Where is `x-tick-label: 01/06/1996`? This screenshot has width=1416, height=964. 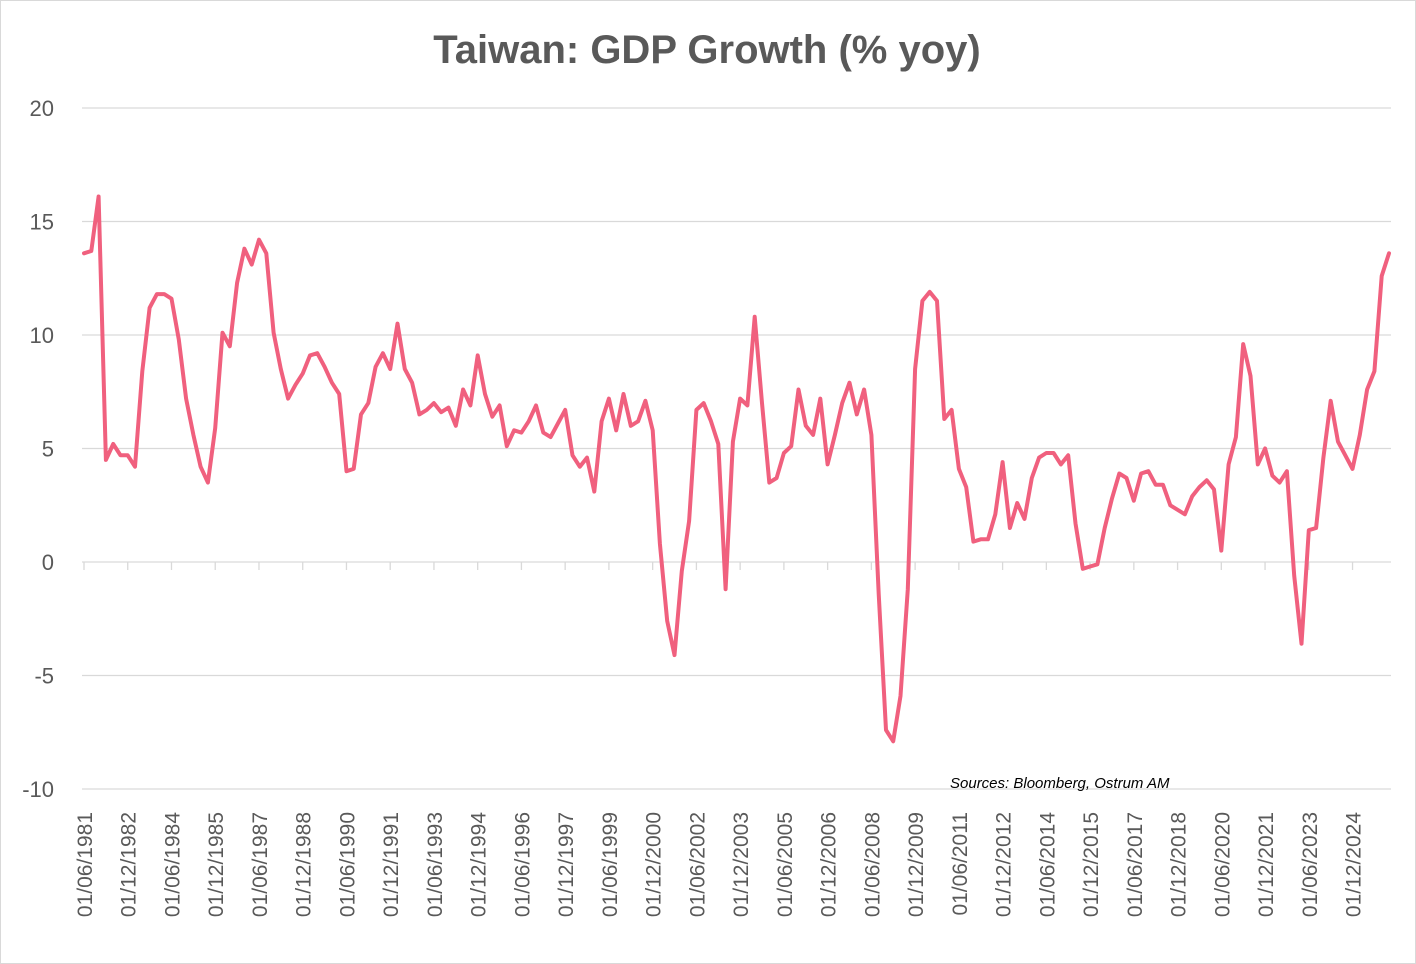
x-tick-label: 01/06/1996 is located at coordinates (522, 864).